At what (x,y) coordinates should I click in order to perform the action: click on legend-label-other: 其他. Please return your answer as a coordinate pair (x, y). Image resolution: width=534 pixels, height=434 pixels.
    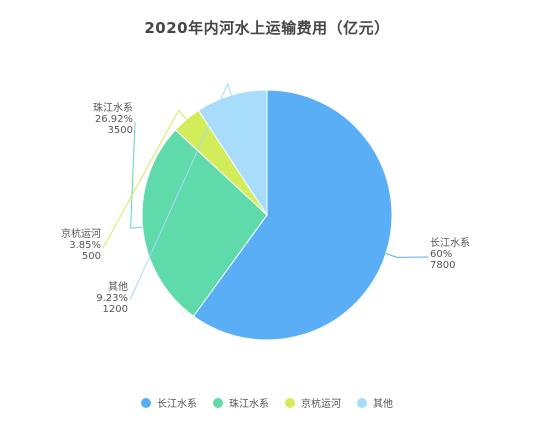
    Looking at the image, I should click on (383, 404).